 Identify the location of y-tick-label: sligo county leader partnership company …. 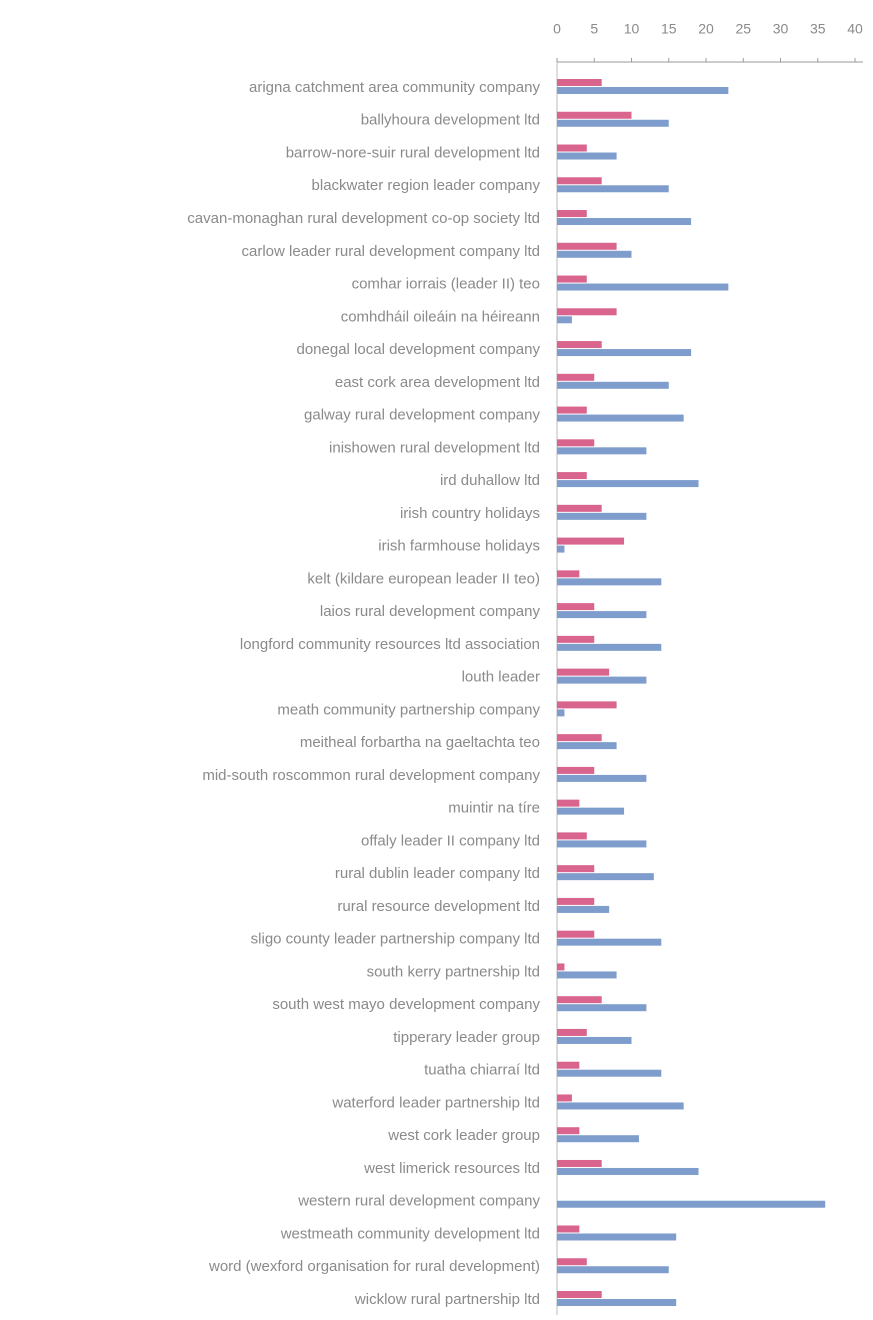
(395, 939).